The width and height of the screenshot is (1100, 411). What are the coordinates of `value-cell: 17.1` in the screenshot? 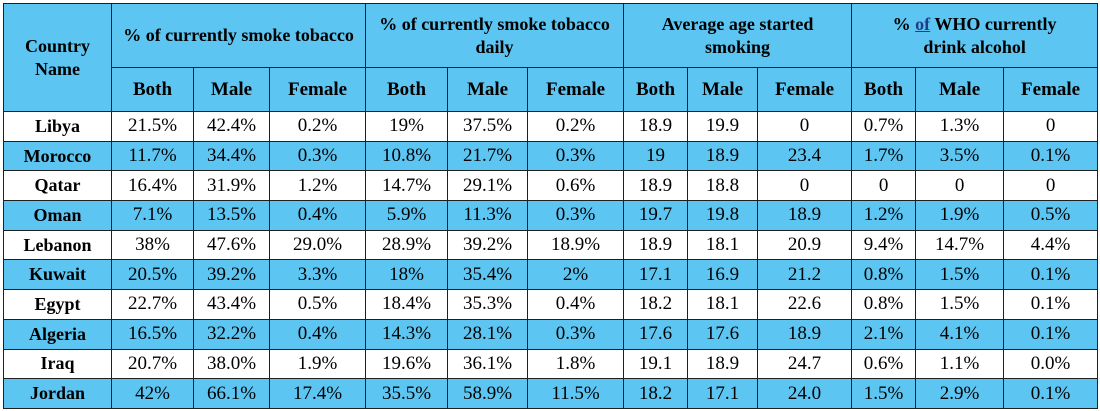 It's located at (656, 275).